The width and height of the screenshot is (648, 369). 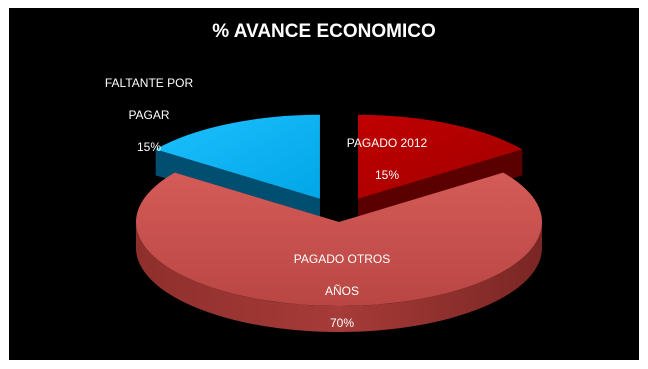 I want to click on slice-faltante-por-pagar-top, so click(x=237, y=156).